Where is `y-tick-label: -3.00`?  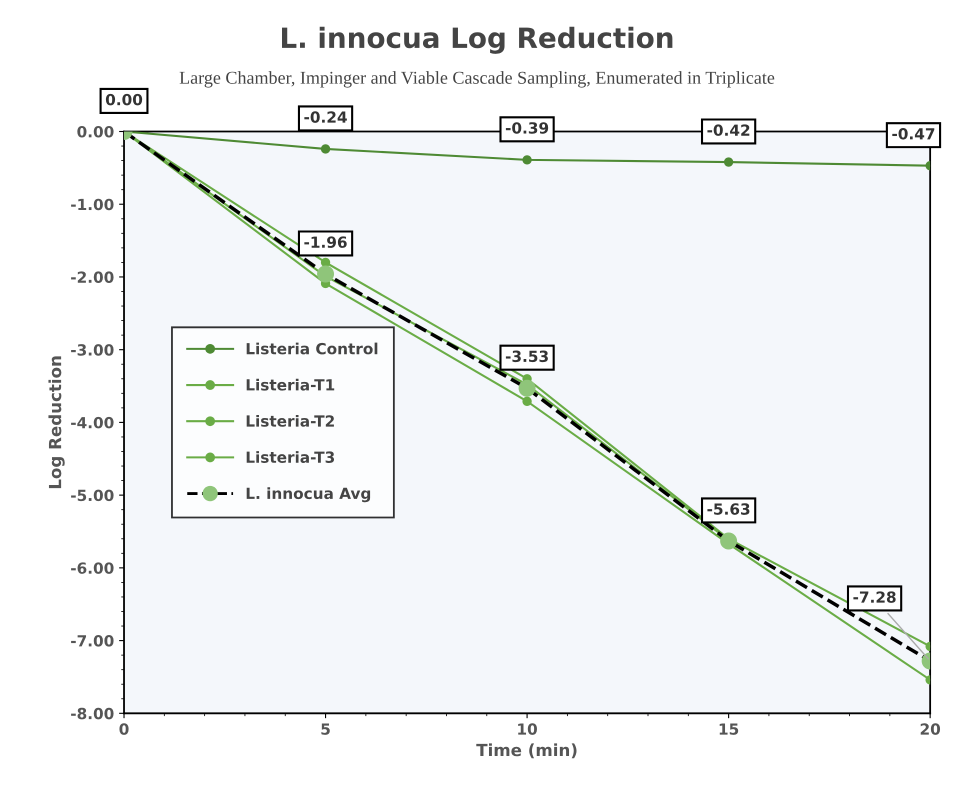
y-tick-label: -3.00 is located at coordinates (92, 350).